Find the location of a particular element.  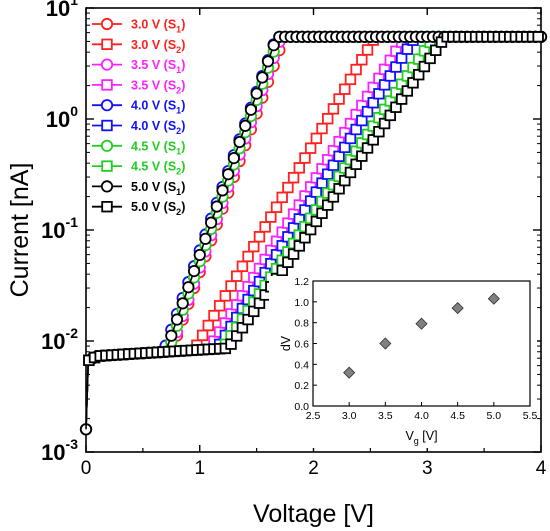

legend-label: 3.0 V (S1) is located at coordinates (158, 26).